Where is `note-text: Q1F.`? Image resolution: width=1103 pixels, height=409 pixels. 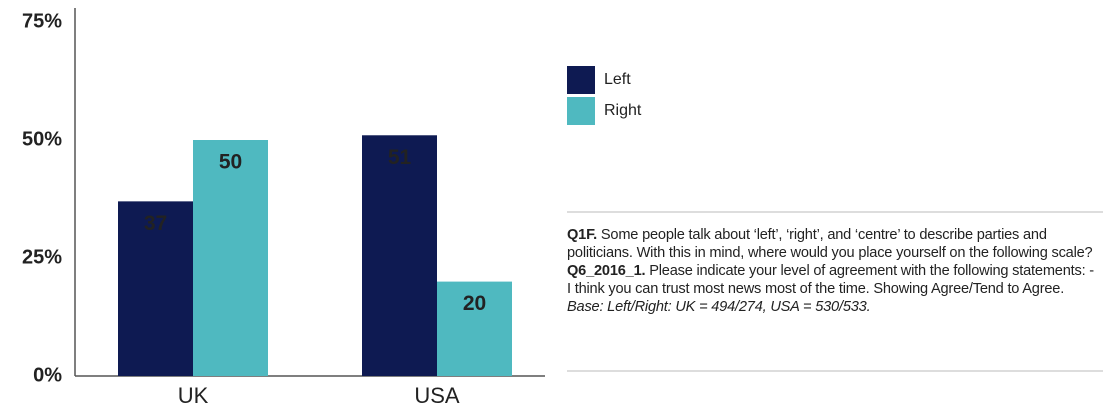 note-text: Q1F. is located at coordinates (582, 235).